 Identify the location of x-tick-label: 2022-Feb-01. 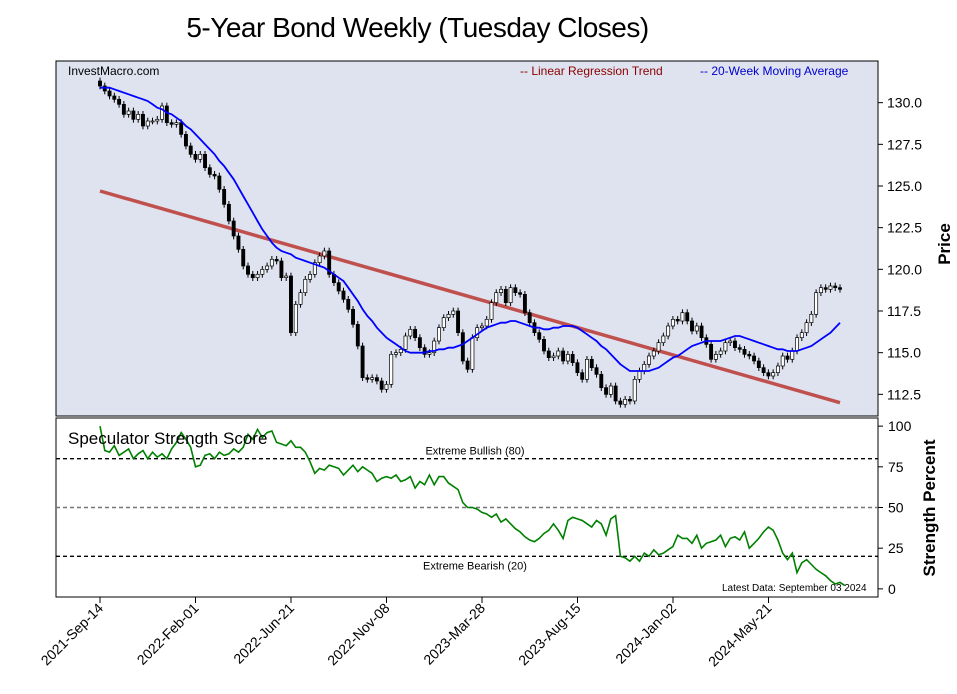
(168, 634).